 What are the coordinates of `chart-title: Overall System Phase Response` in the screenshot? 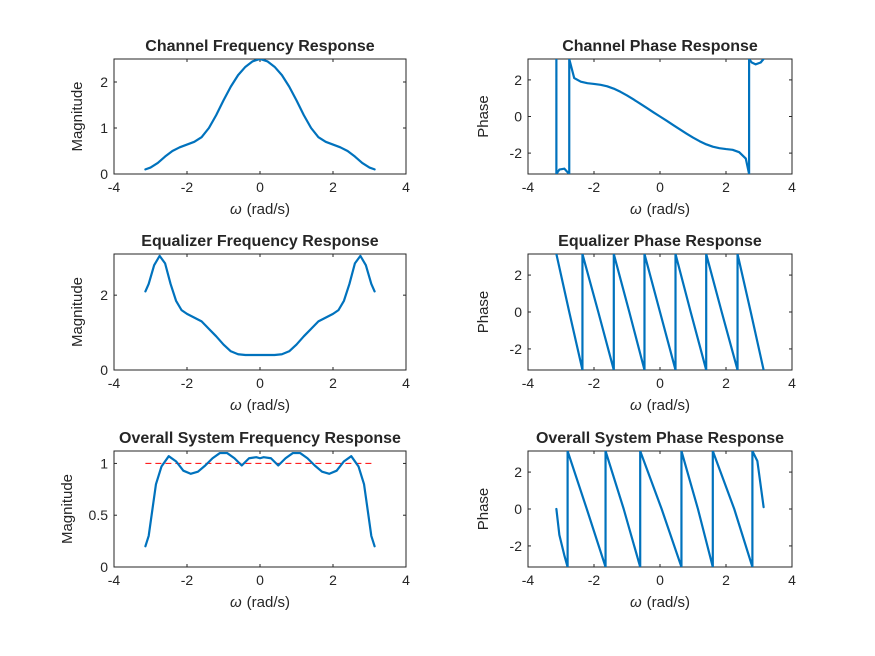 It's located at (660, 438).